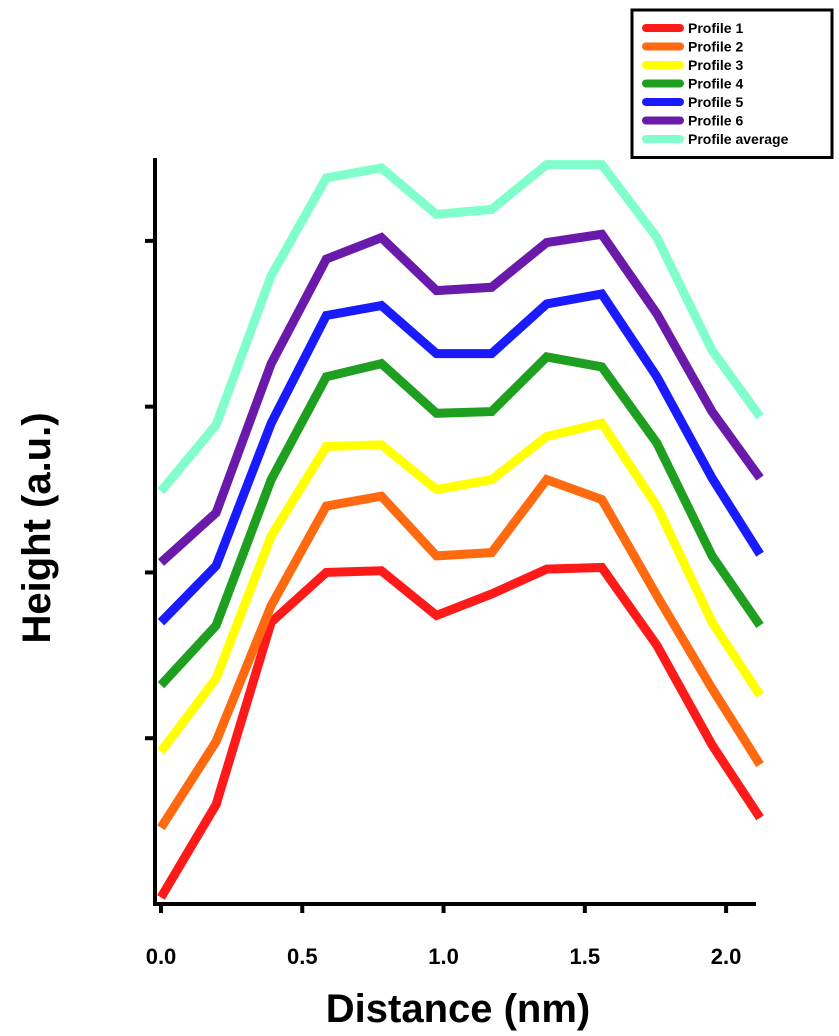 The height and width of the screenshot is (1036, 839). I want to click on x-tick-label: 0.5, so click(302, 956).